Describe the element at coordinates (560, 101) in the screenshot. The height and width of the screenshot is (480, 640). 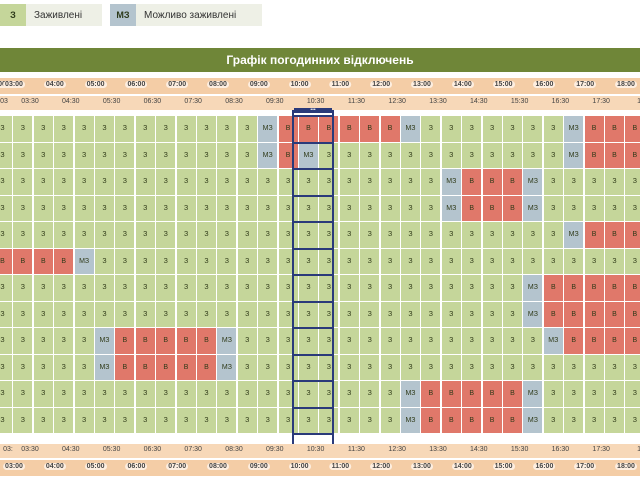
I see `halfhour-label-top: 16:30` at that location.